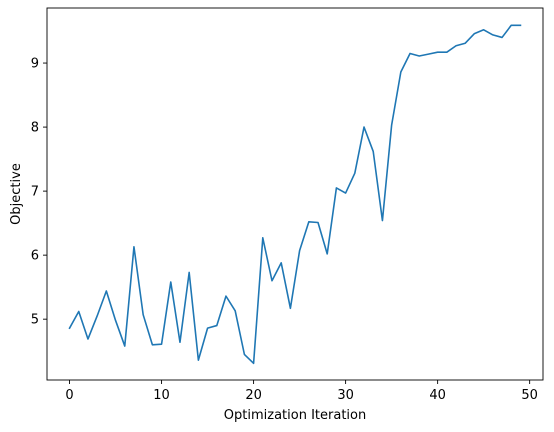 Image resolution: width=554 pixels, height=432 pixels. I want to click on y-axis: 5 6 7 8 9, so click(39, 192).